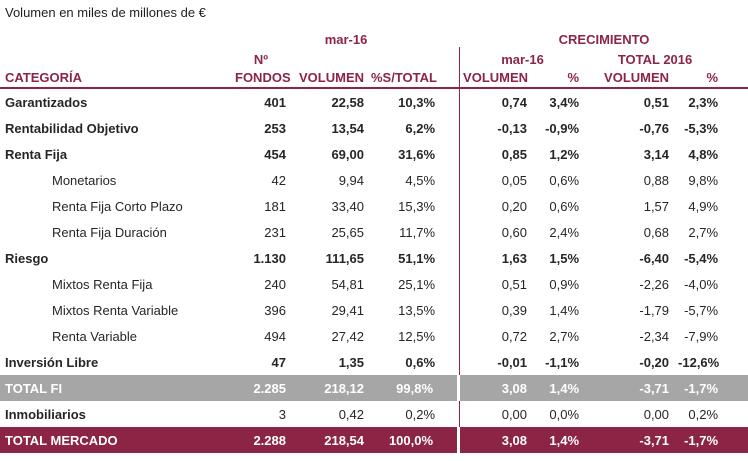  What do you see at coordinates (564, 258) in the screenshot?
I see `cell-c_pct: 1,5%` at bounding box center [564, 258].